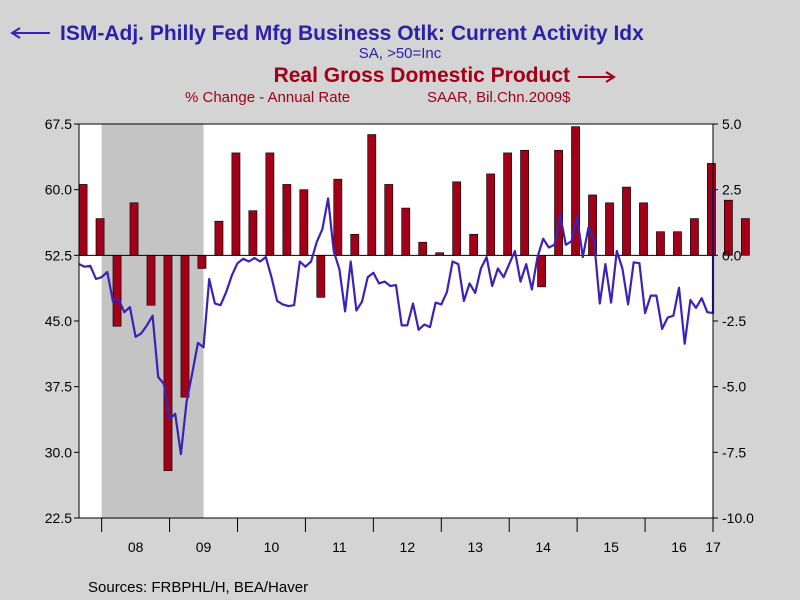  What do you see at coordinates (204, 547) in the screenshot?
I see `x-tick-label: 09` at bounding box center [204, 547].